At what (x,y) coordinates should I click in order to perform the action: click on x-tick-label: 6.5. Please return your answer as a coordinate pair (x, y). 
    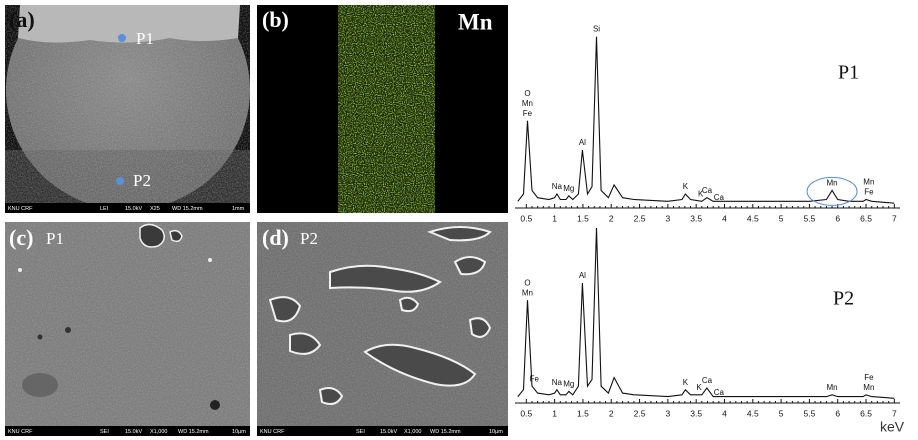
    Looking at the image, I should click on (866, 218).